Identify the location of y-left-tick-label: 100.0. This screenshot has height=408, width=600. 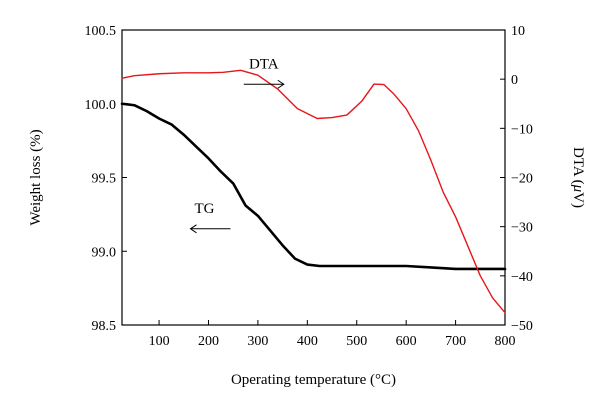
(101, 105).